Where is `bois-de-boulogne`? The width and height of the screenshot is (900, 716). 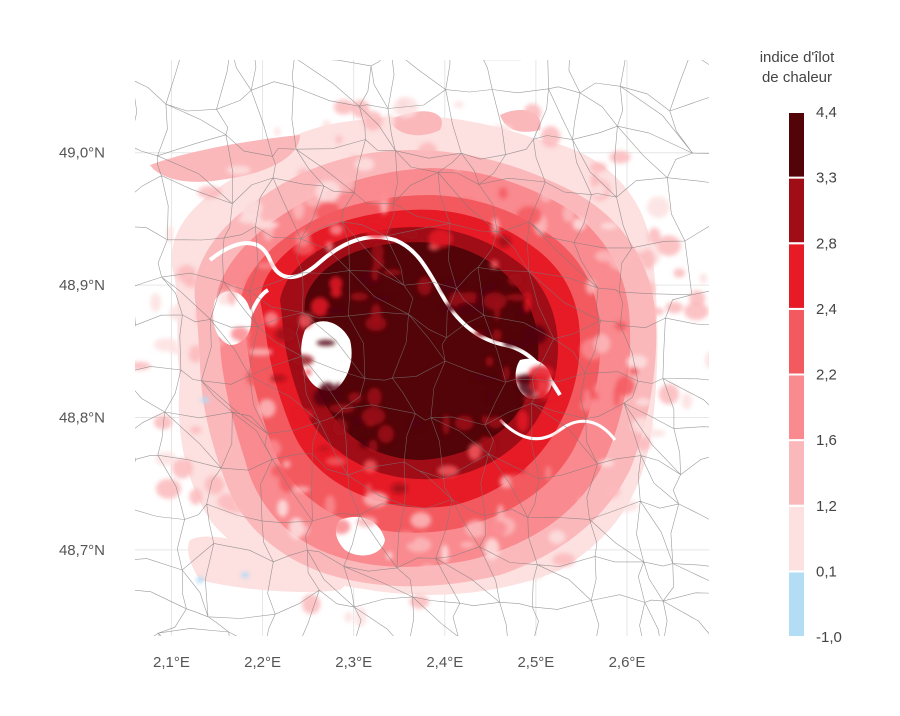
bois-de-boulogne is located at coordinates (326, 356).